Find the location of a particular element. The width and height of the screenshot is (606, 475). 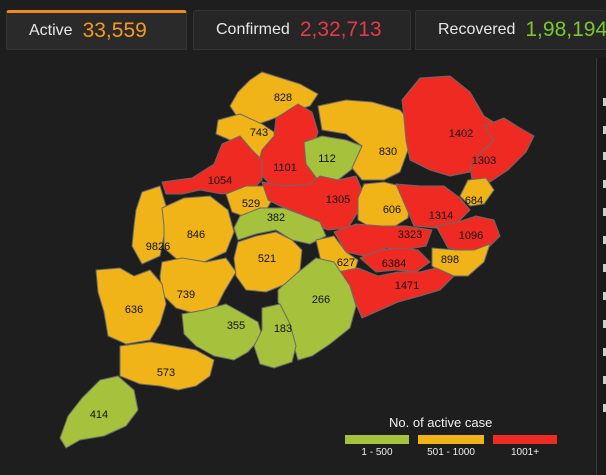

district-value-label: 414 is located at coordinates (99, 415).